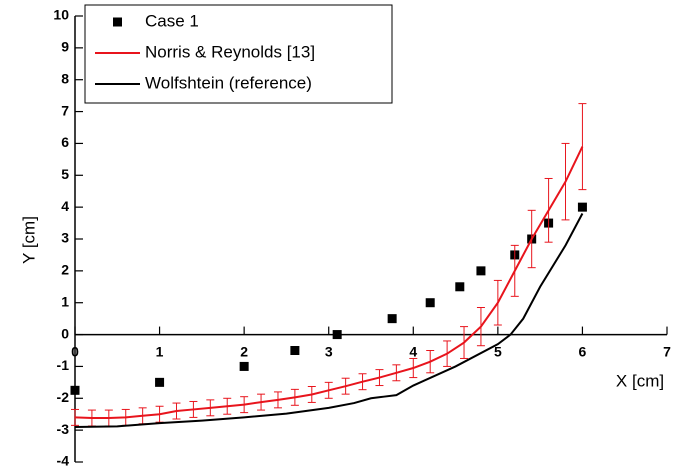 This screenshot has height=472, width=683. I want to click on y-tick-label: -4, so click(63, 461).